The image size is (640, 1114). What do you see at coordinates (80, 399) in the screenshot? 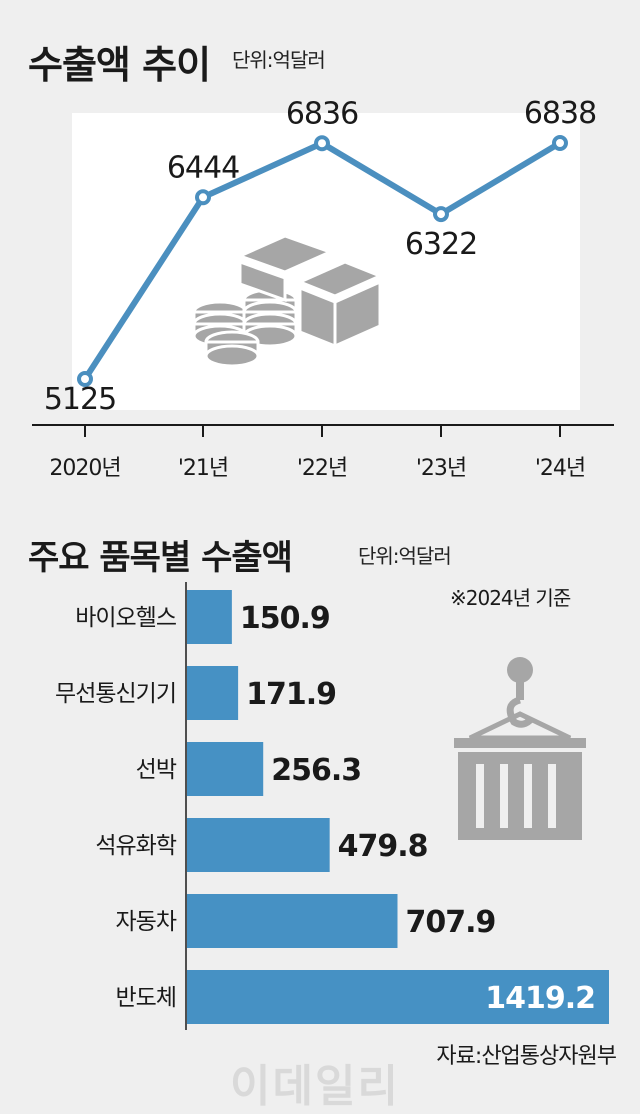
I see `line-data-label: 5125` at bounding box center [80, 399].